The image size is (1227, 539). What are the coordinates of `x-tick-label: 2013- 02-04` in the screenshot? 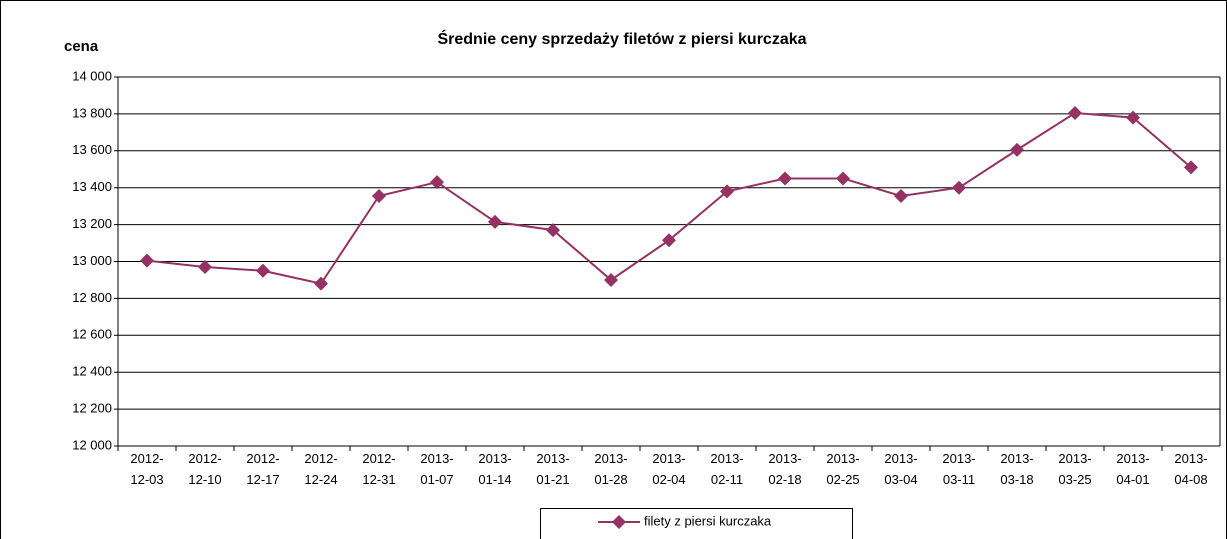 It's located at (668, 469).